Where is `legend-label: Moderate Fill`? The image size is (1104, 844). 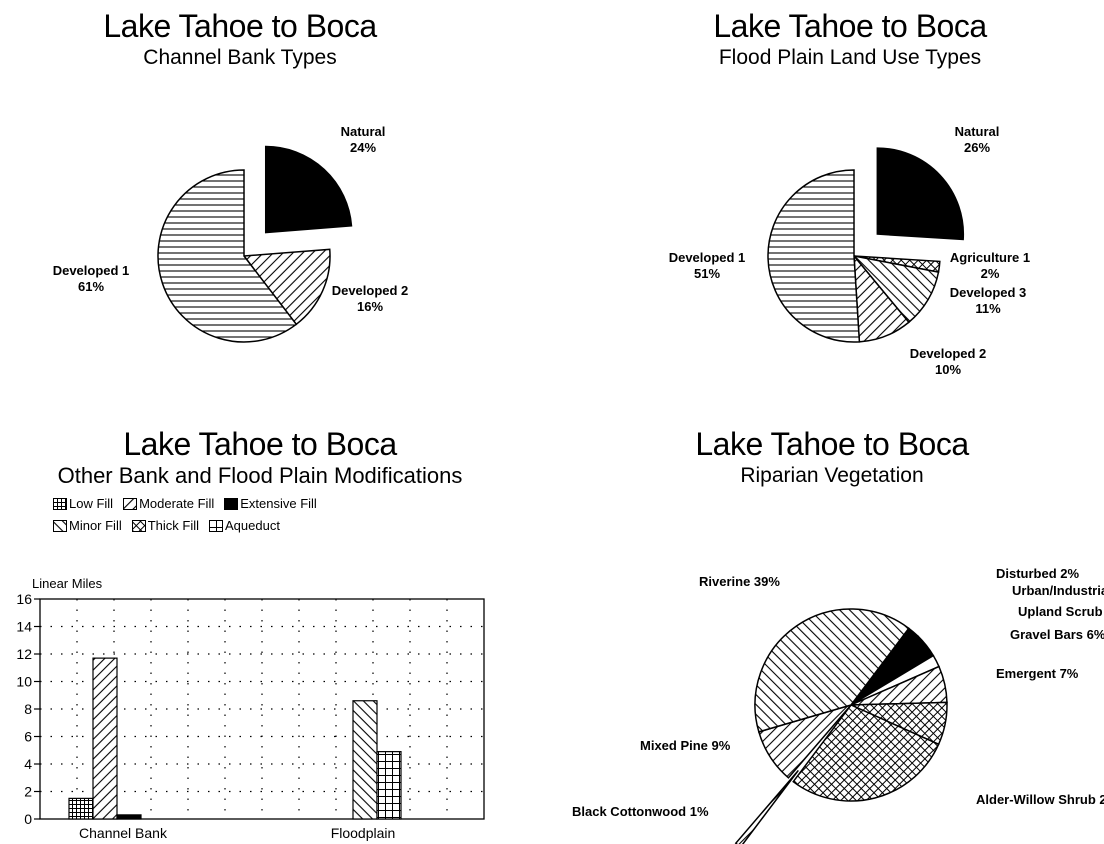 legend-label: Moderate Fill is located at coordinates (177, 503).